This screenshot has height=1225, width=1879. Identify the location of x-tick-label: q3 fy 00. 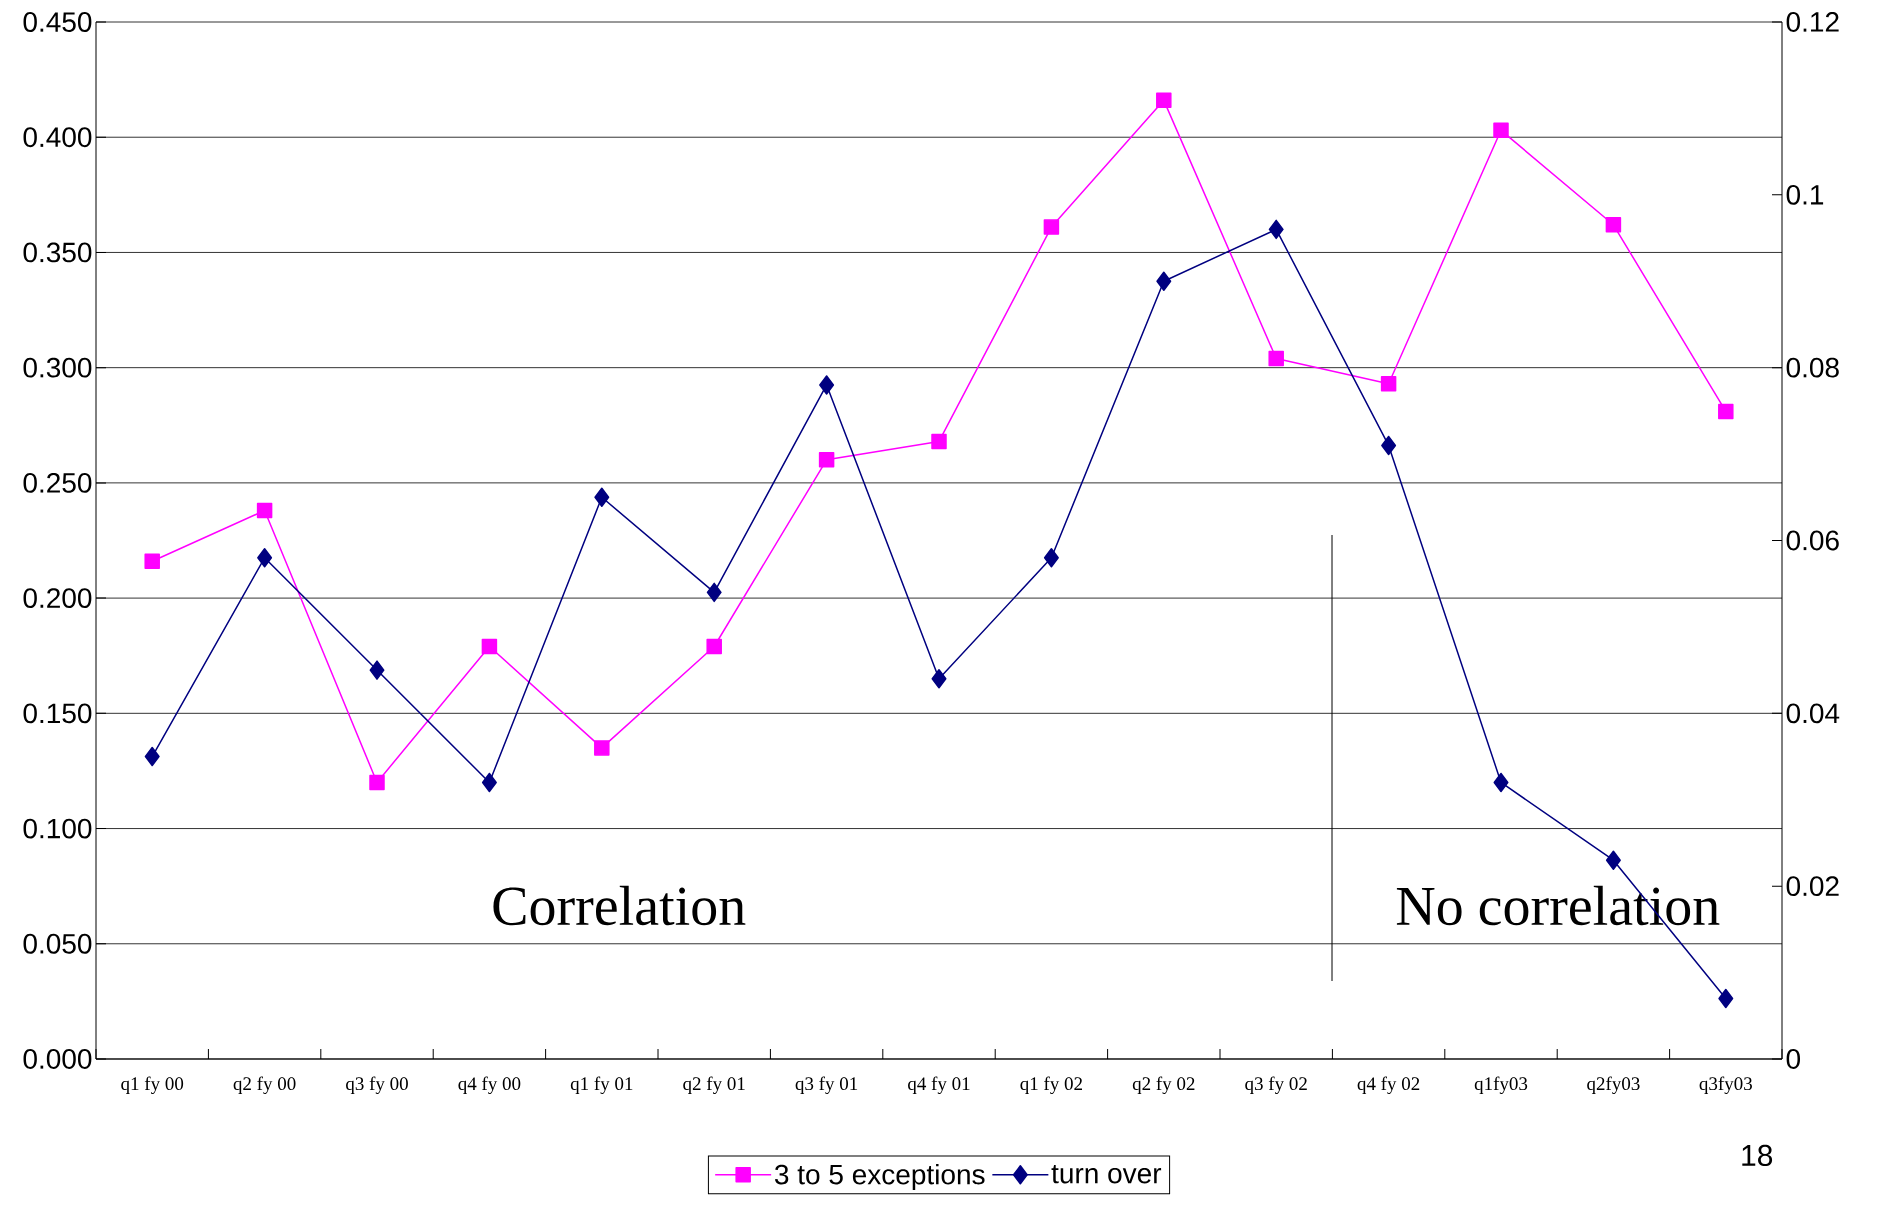
(377, 1085).